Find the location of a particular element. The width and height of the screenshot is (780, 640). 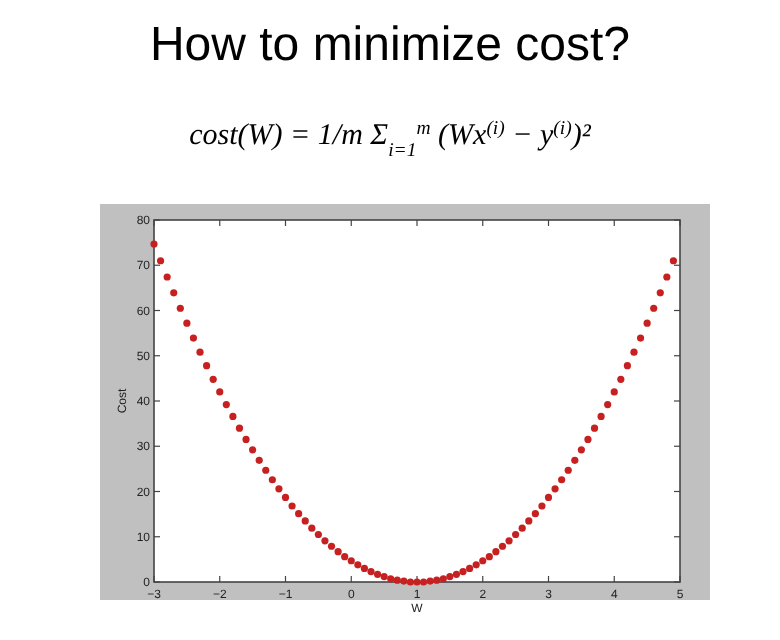

chart-title: How to minimize cost? is located at coordinates (390, 45).